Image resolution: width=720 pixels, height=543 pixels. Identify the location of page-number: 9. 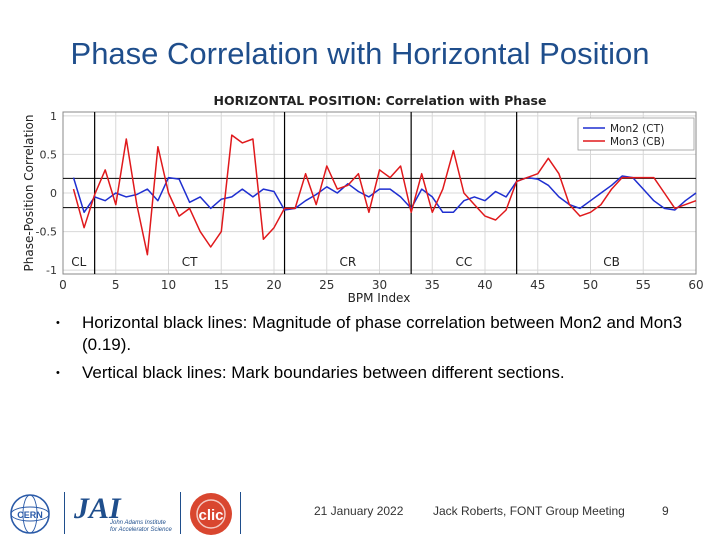
(665, 511).